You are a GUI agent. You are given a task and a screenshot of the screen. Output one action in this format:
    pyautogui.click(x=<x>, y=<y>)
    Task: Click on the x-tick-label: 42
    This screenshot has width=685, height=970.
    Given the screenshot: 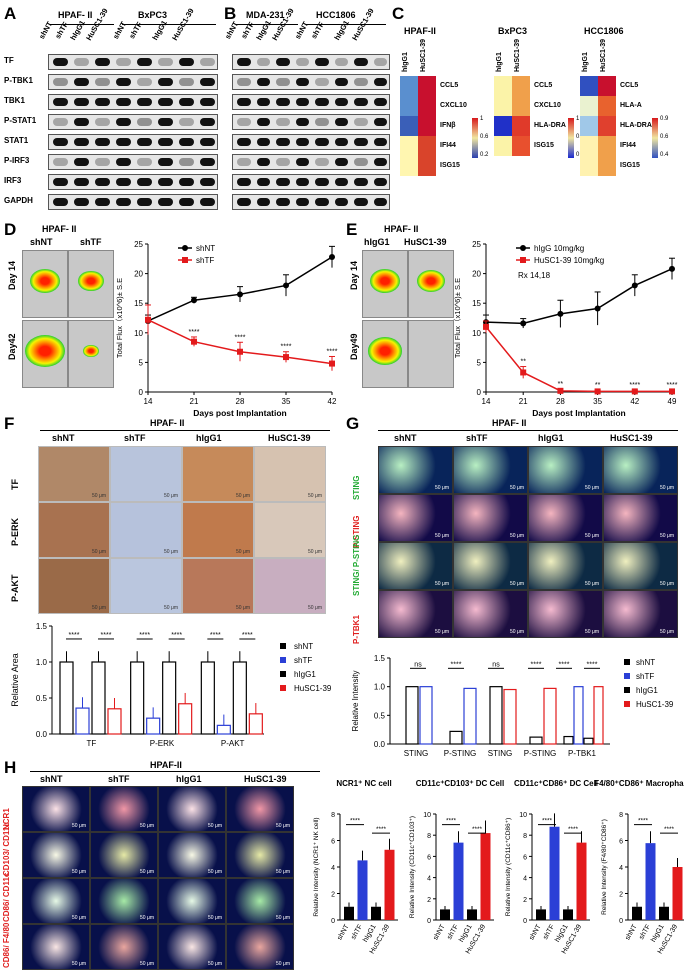 What is the action you would take?
    pyautogui.click(x=634, y=401)
    